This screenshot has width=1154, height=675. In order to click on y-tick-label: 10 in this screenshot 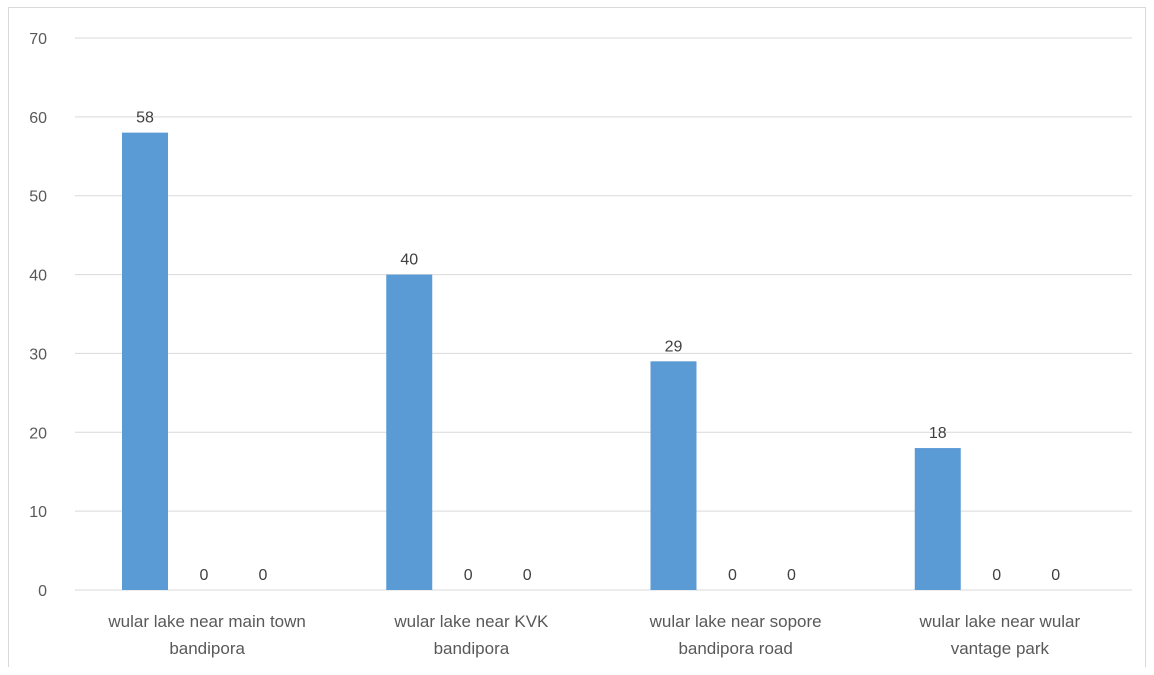, I will do `click(38, 512)`.